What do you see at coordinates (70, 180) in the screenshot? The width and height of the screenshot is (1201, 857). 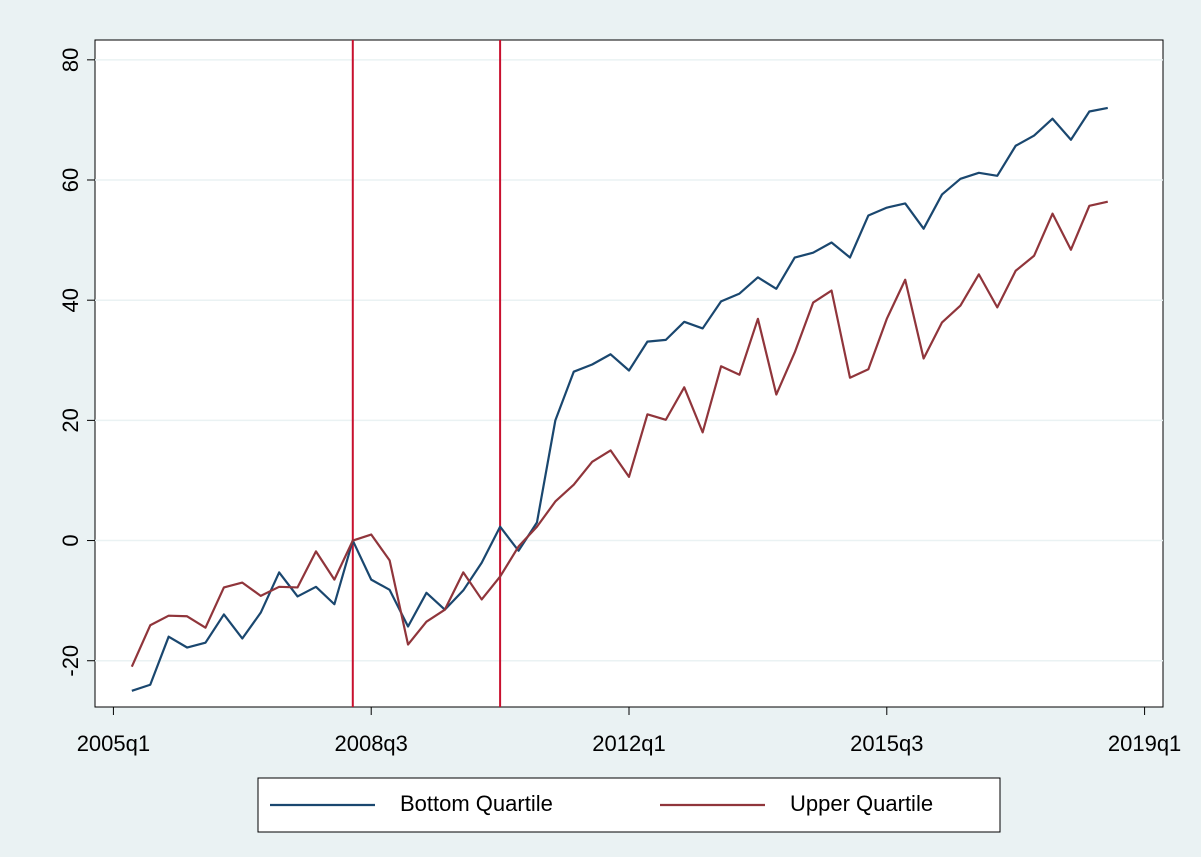 I see `y-tick-label: 60` at bounding box center [70, 180].